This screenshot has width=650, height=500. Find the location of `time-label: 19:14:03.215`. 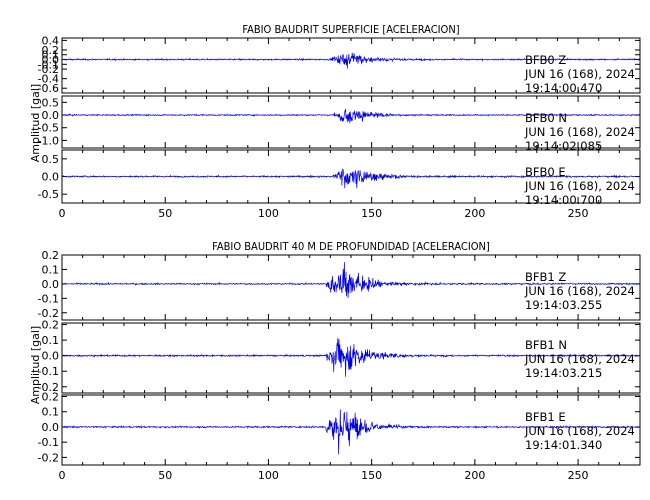

time-label: 19:14:03.215 is located at coordinates (563, 373).